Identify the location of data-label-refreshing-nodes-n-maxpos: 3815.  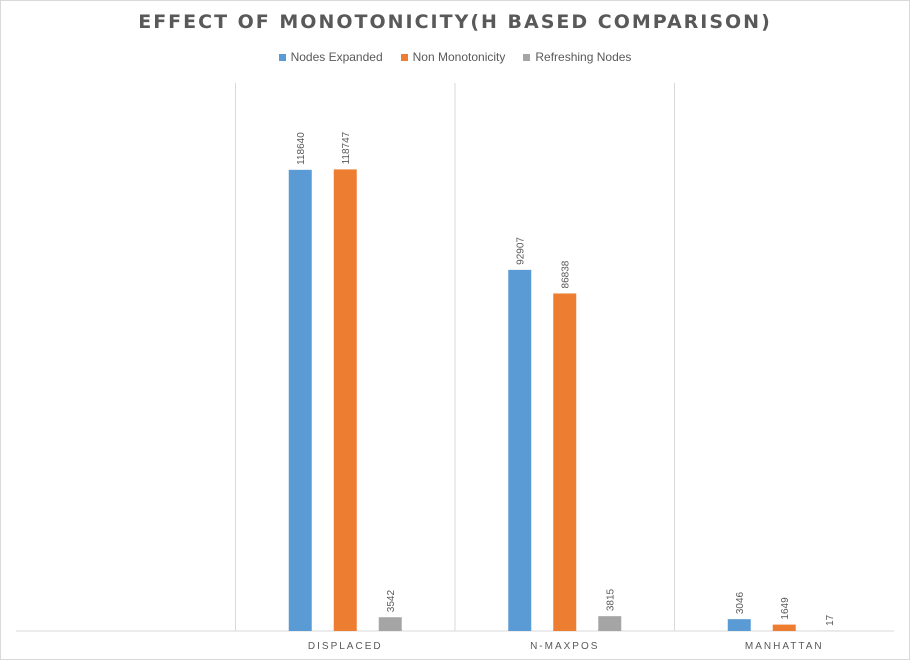
(611, 599).